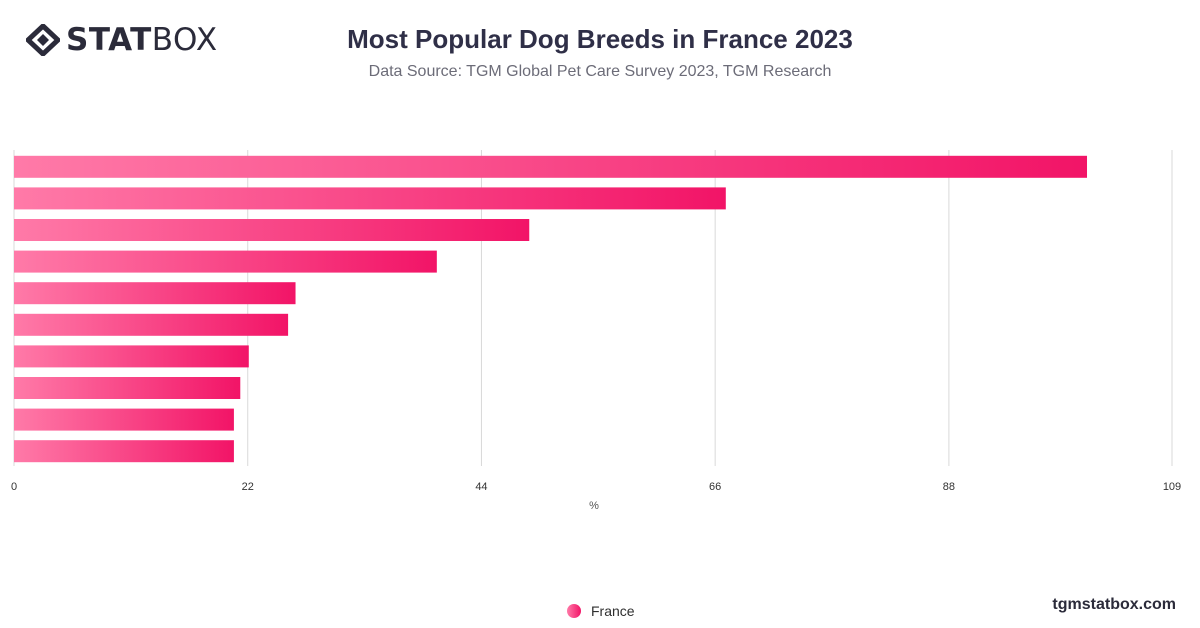 The height and width of the screenshot is (628, 1200). Describe the element at coordinates (715, 487) in the screenshot. I see `x-tick-label: 66` at that location.